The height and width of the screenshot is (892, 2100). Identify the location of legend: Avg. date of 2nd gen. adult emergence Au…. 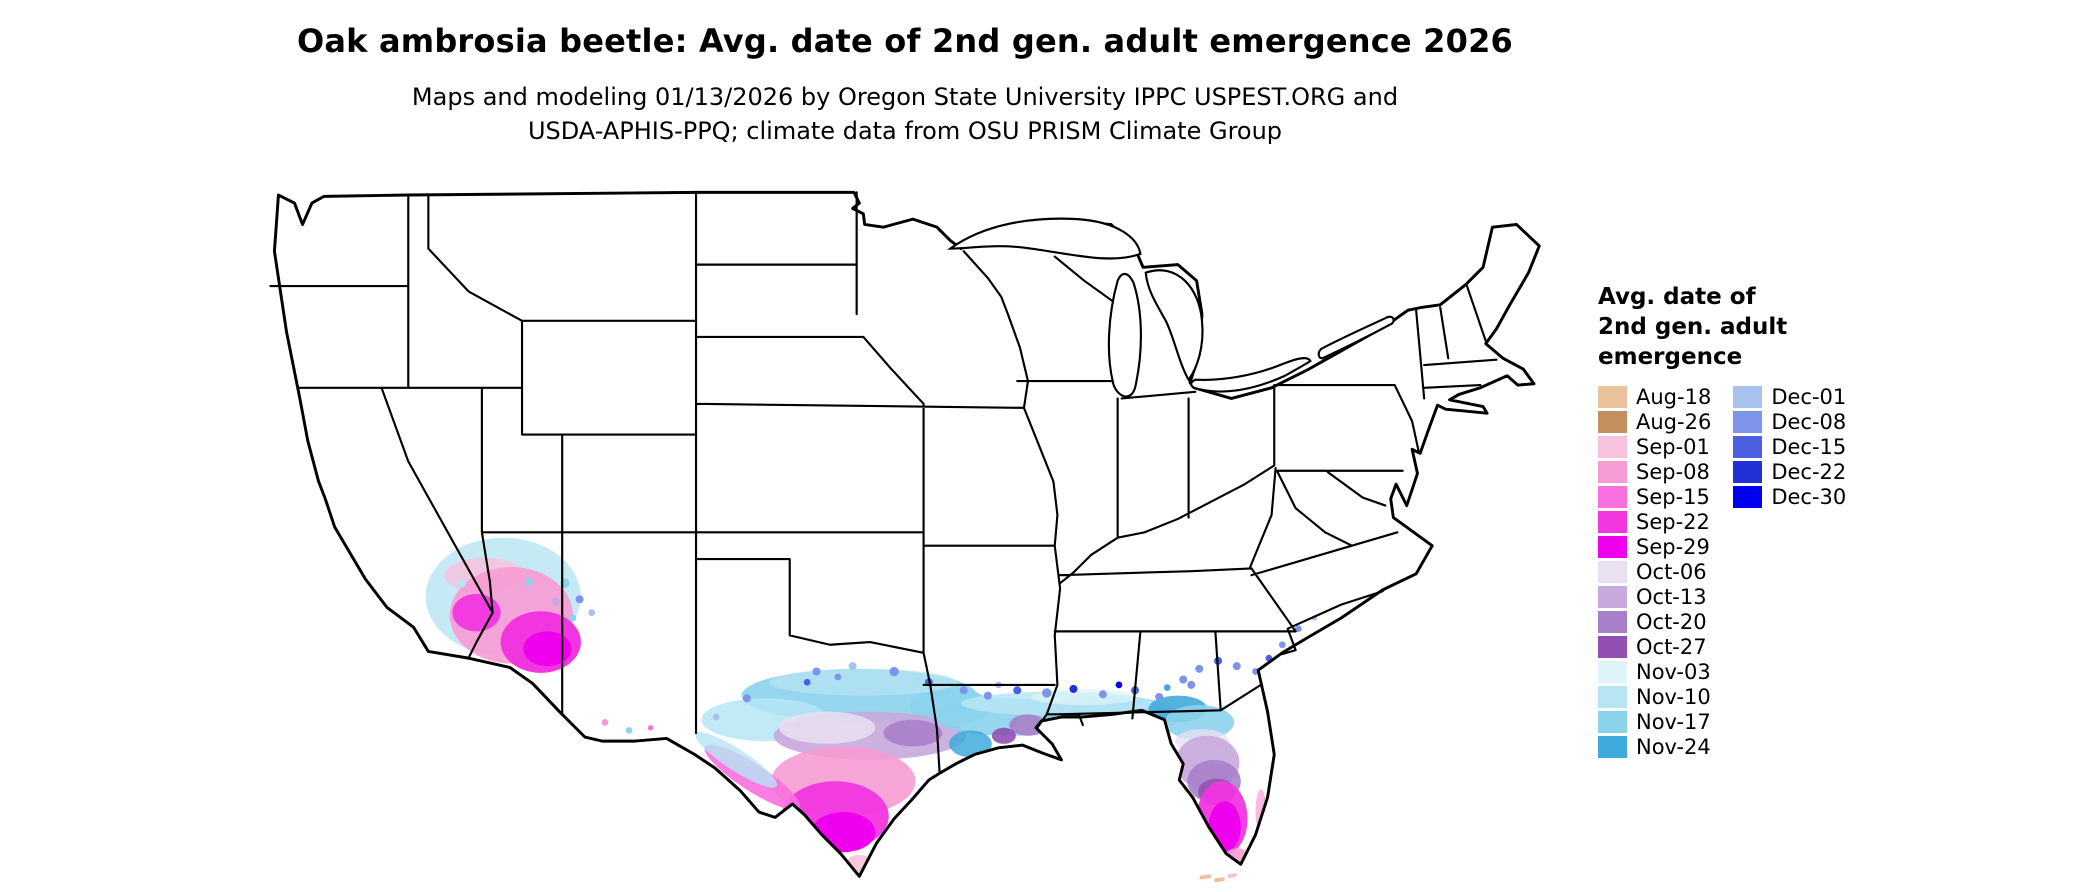
(1758, 521).